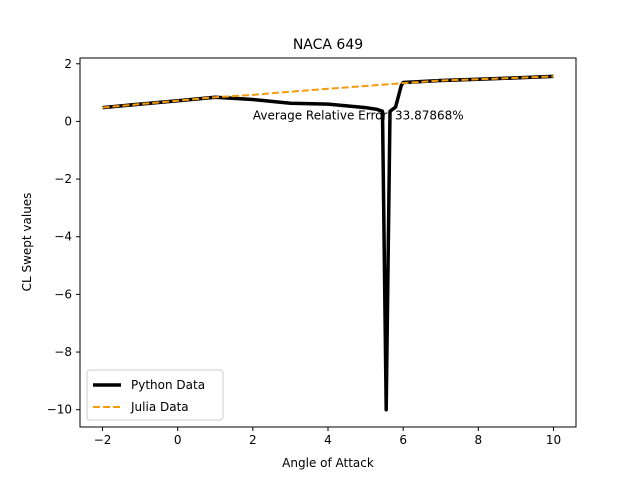 The image size is (640, 480). I want to click on chart-title: NACA 649, so click(328, 45).